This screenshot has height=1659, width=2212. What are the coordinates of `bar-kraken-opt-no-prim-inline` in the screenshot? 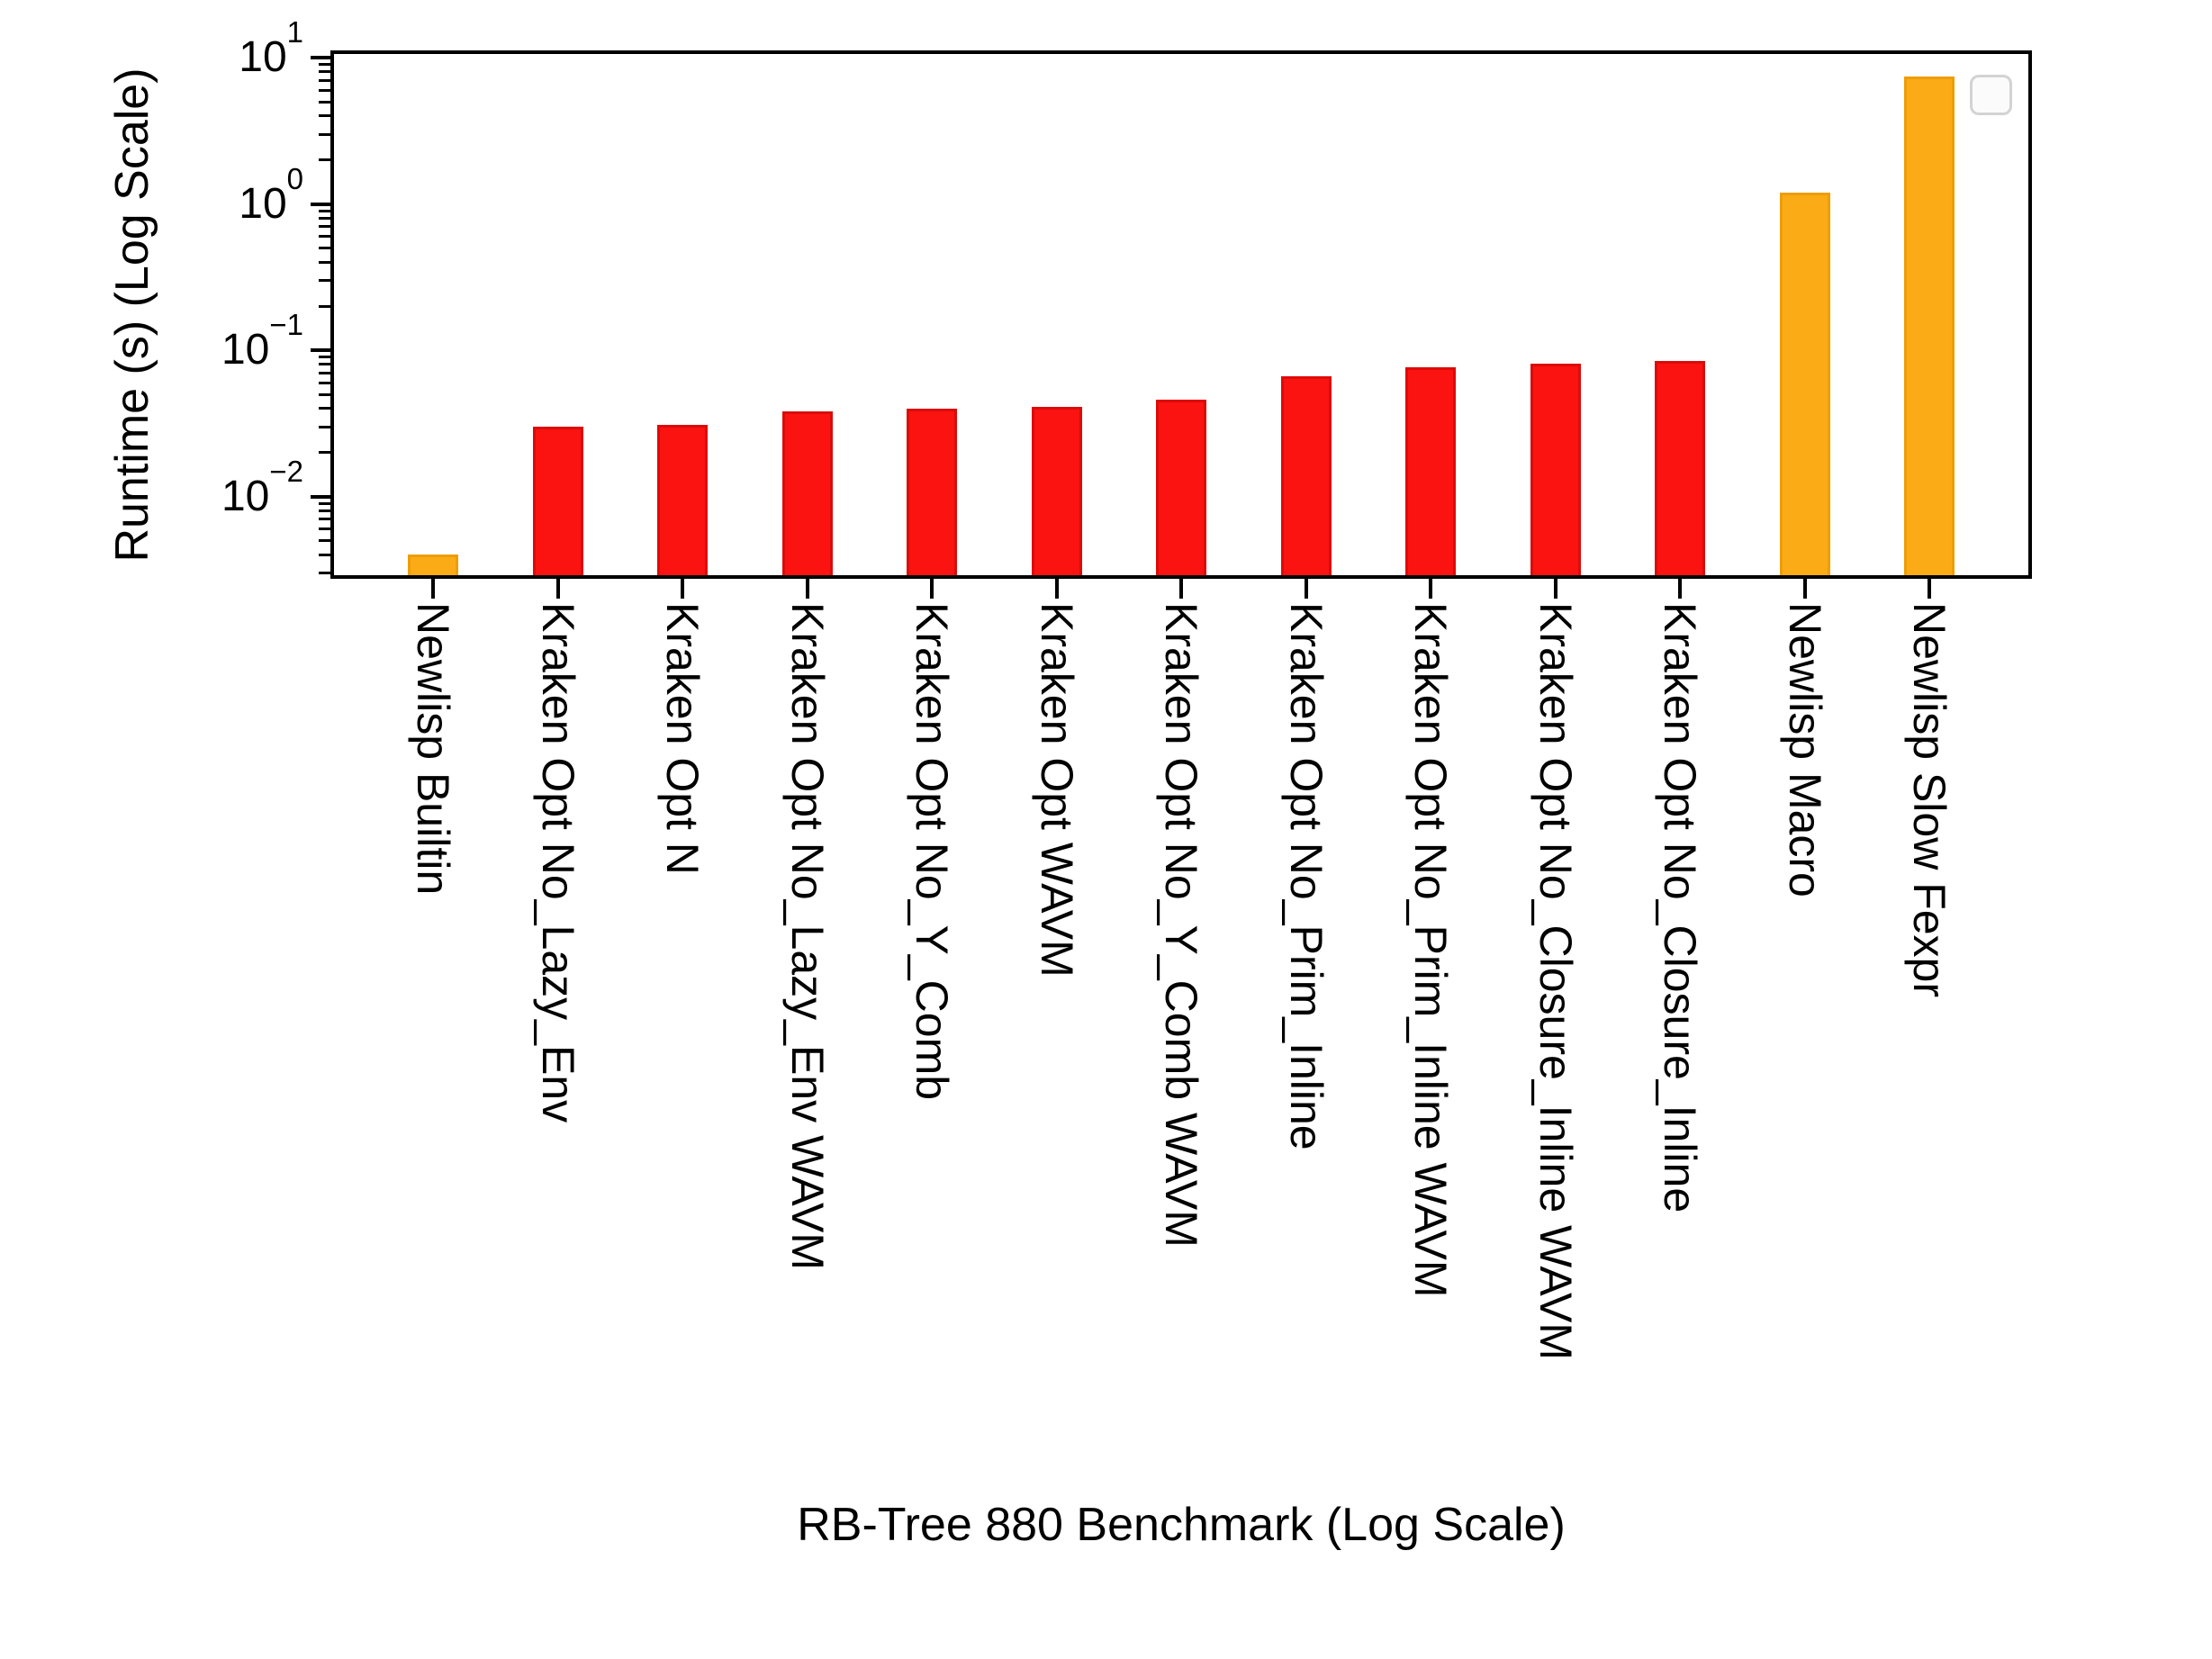 It's located at (1306, 475).